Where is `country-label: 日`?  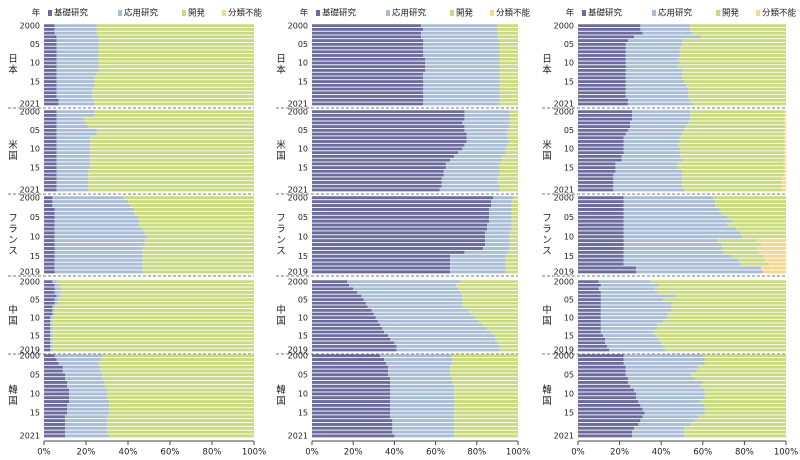
country-label: 日 is located at coordinates (13, 59).